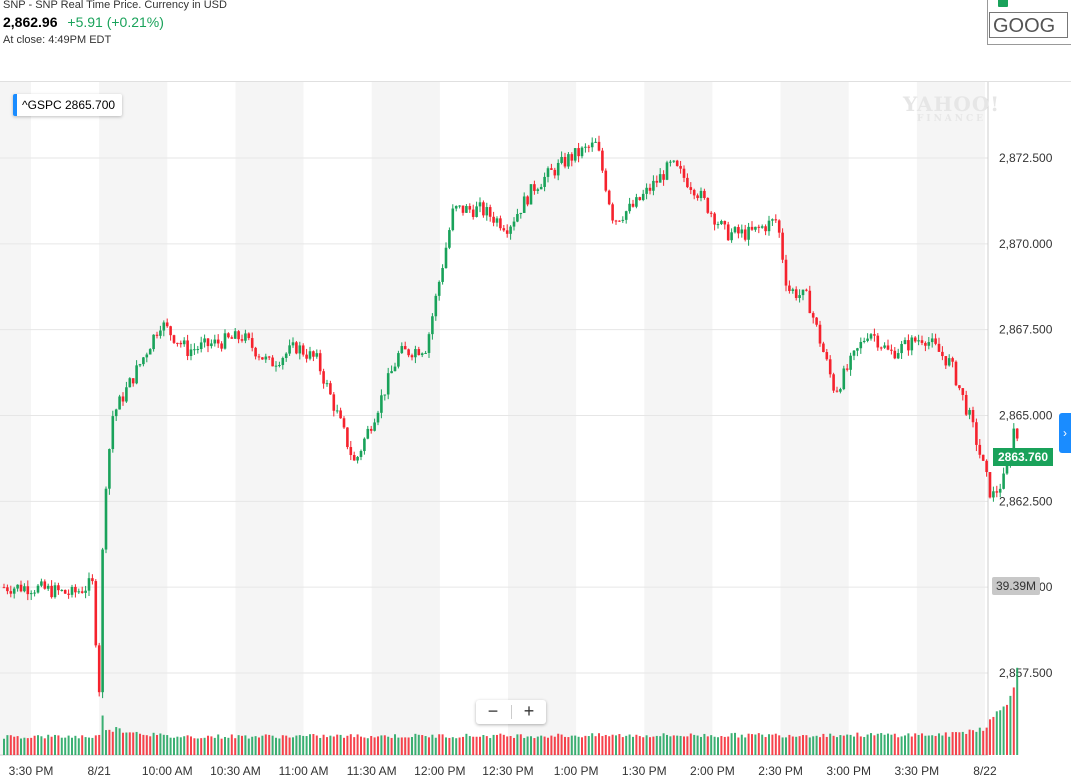 This screenshot has width=1071, height=783. What do you see at coordinates (1028, 25) in the screenshot?
I see `compare-symbol-input: GOOG` at bounding box center [1028, 25].